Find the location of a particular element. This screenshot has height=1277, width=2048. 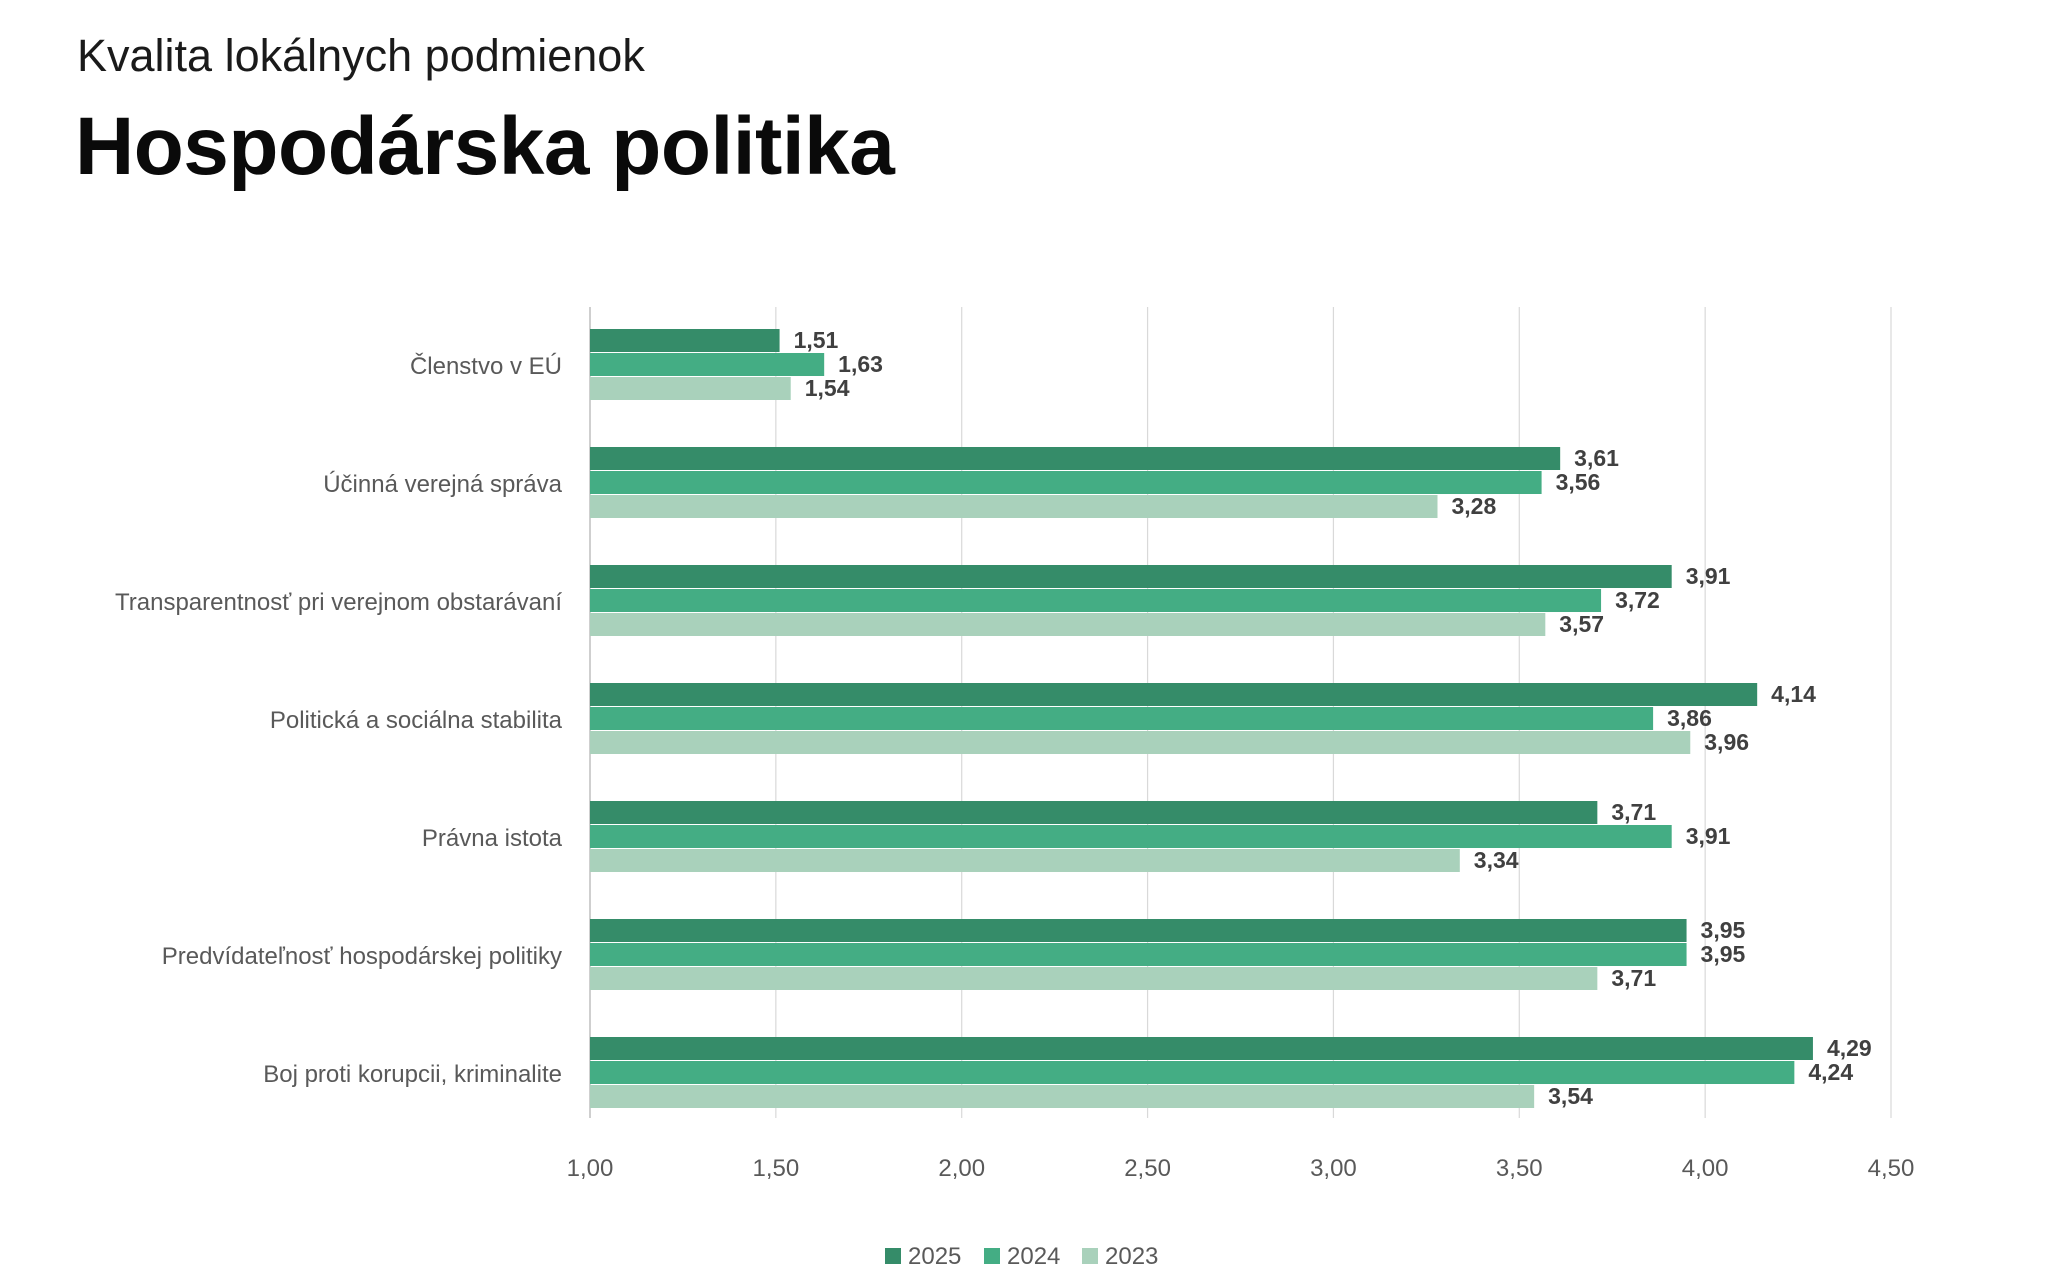

data-label: 3,72 is located at coordinates (1637, 600).